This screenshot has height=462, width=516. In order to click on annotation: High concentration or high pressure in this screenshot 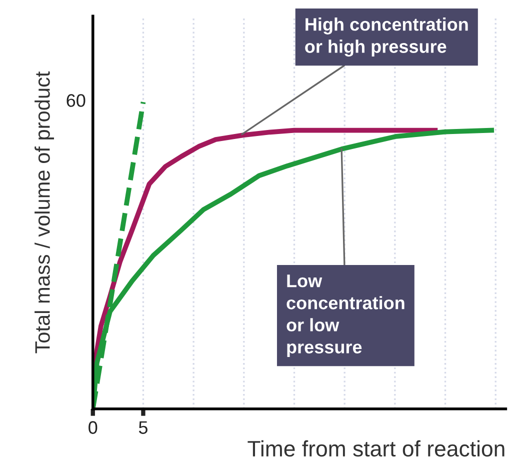, I will do `click(386, 37)`.